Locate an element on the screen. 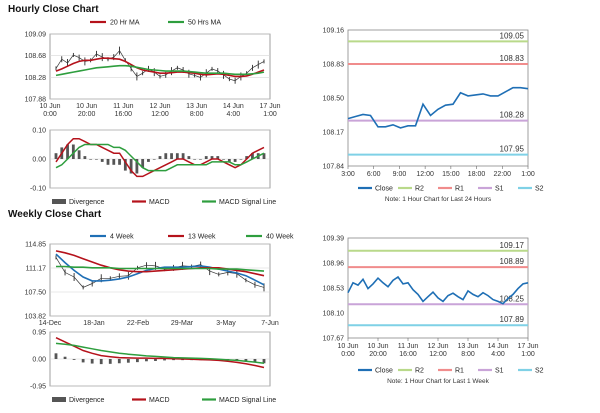  y-tick-label: 0.00 is located at coordinates (39, 360).